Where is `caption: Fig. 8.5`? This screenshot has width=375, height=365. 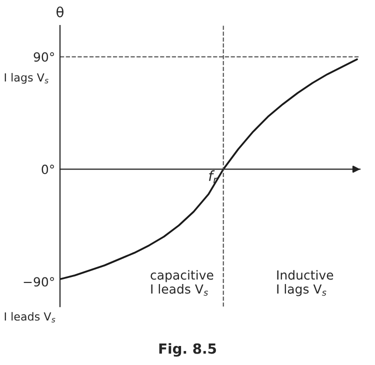
caption: Fig. 8.5 is located at coordinates (187, 350).